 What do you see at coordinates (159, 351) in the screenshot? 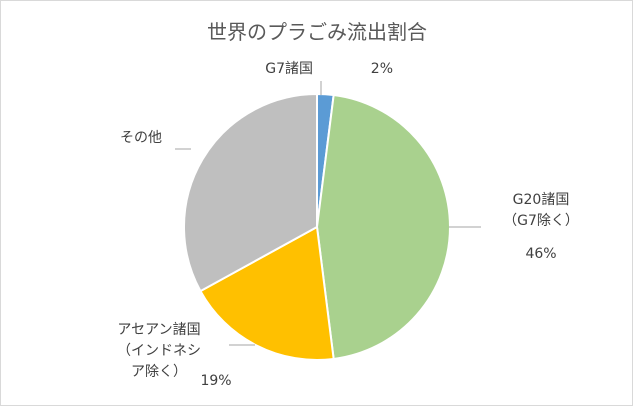
I see `slice-label: （インドネシ` at bounding box center [159, 351].